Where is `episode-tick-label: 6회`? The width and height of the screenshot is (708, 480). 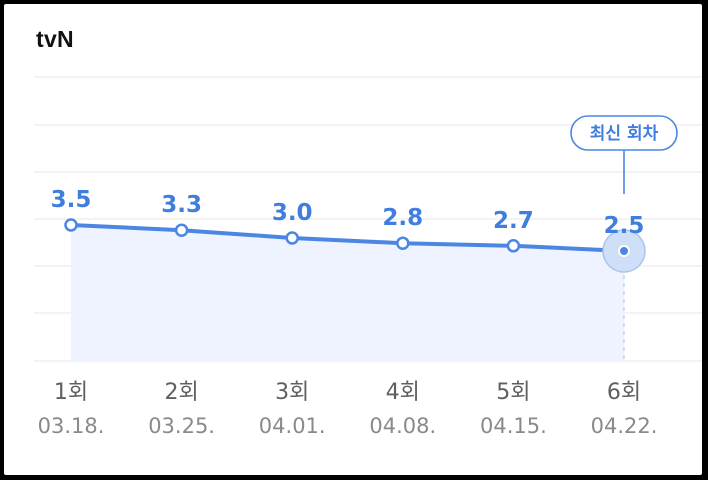
episode-tick-label: 6회 is located at coordinates (624, 392).